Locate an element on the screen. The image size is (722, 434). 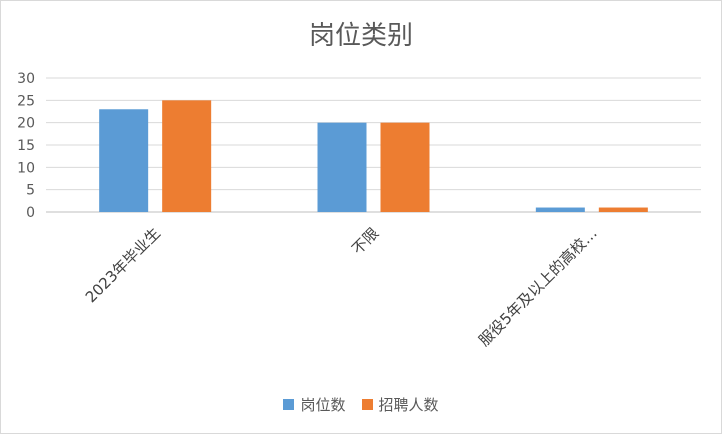
legend-item-series-2: 招聘人数 is located at coordinates (400, 404).